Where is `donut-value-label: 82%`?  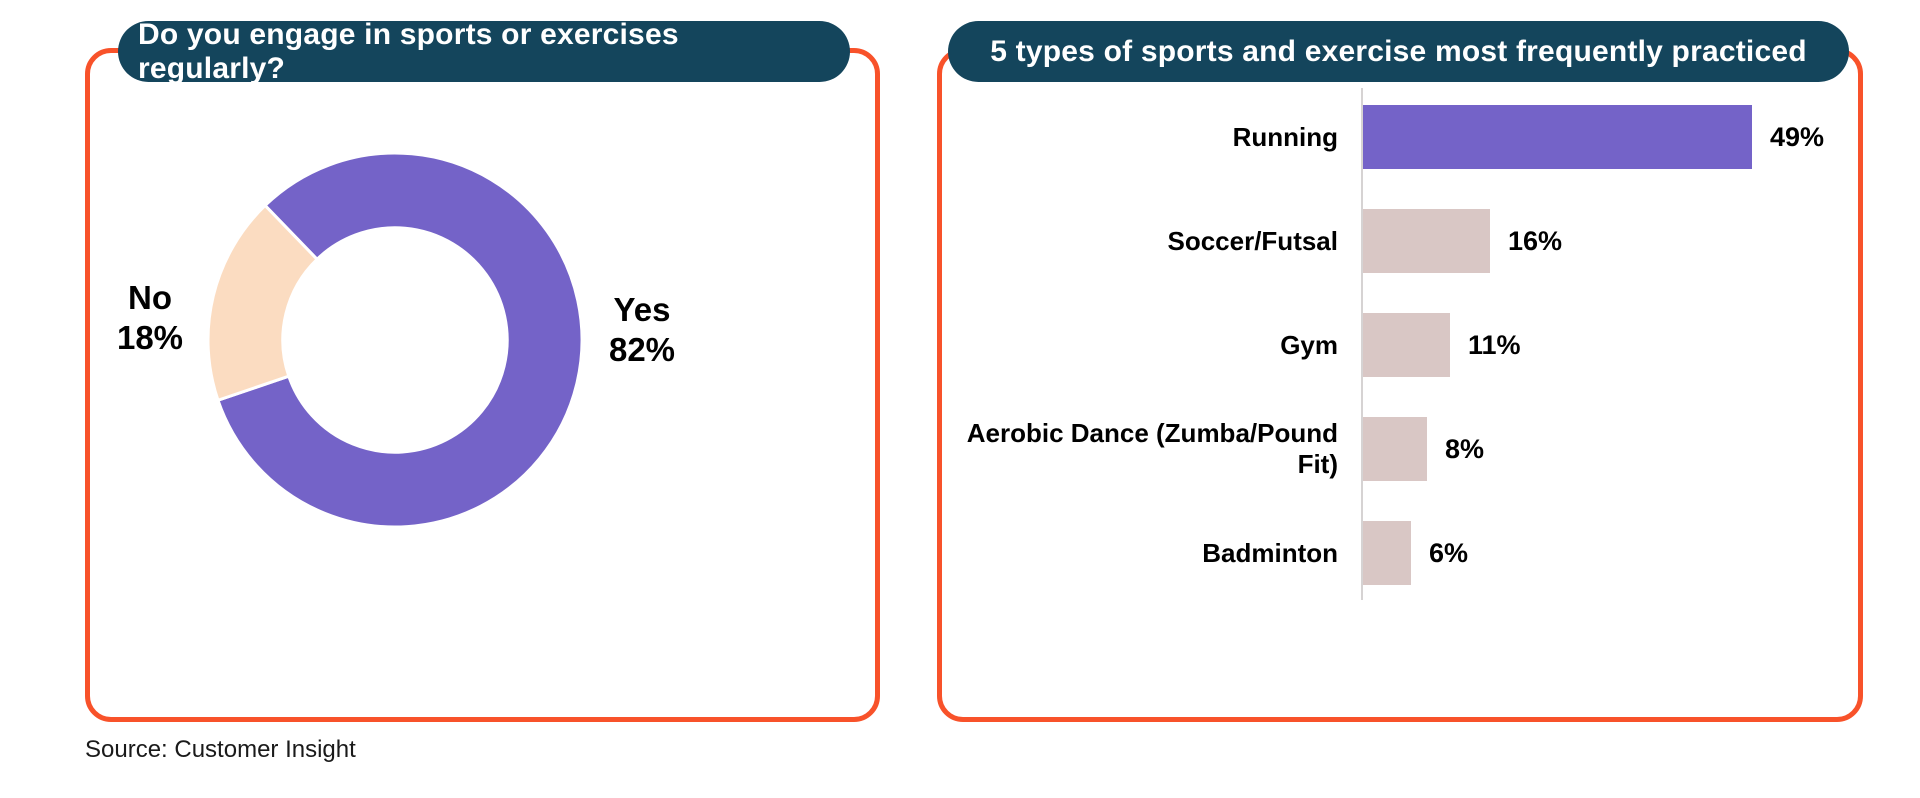
donut-value-label: 82% is located at coordinates (642, 349).